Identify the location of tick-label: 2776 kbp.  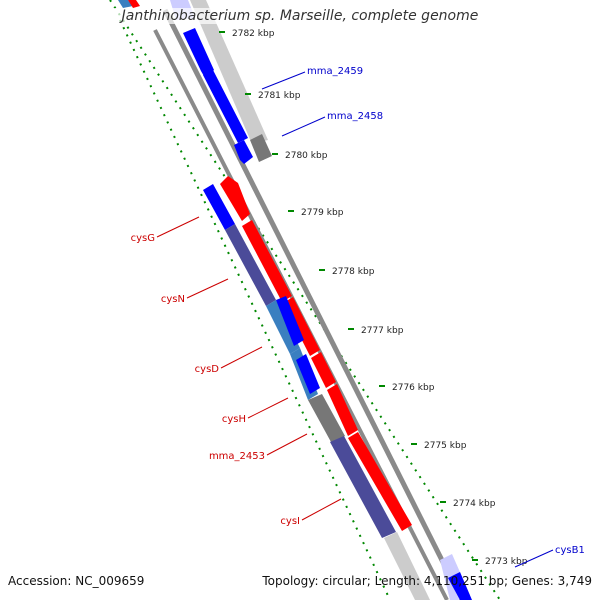
(413, 388).